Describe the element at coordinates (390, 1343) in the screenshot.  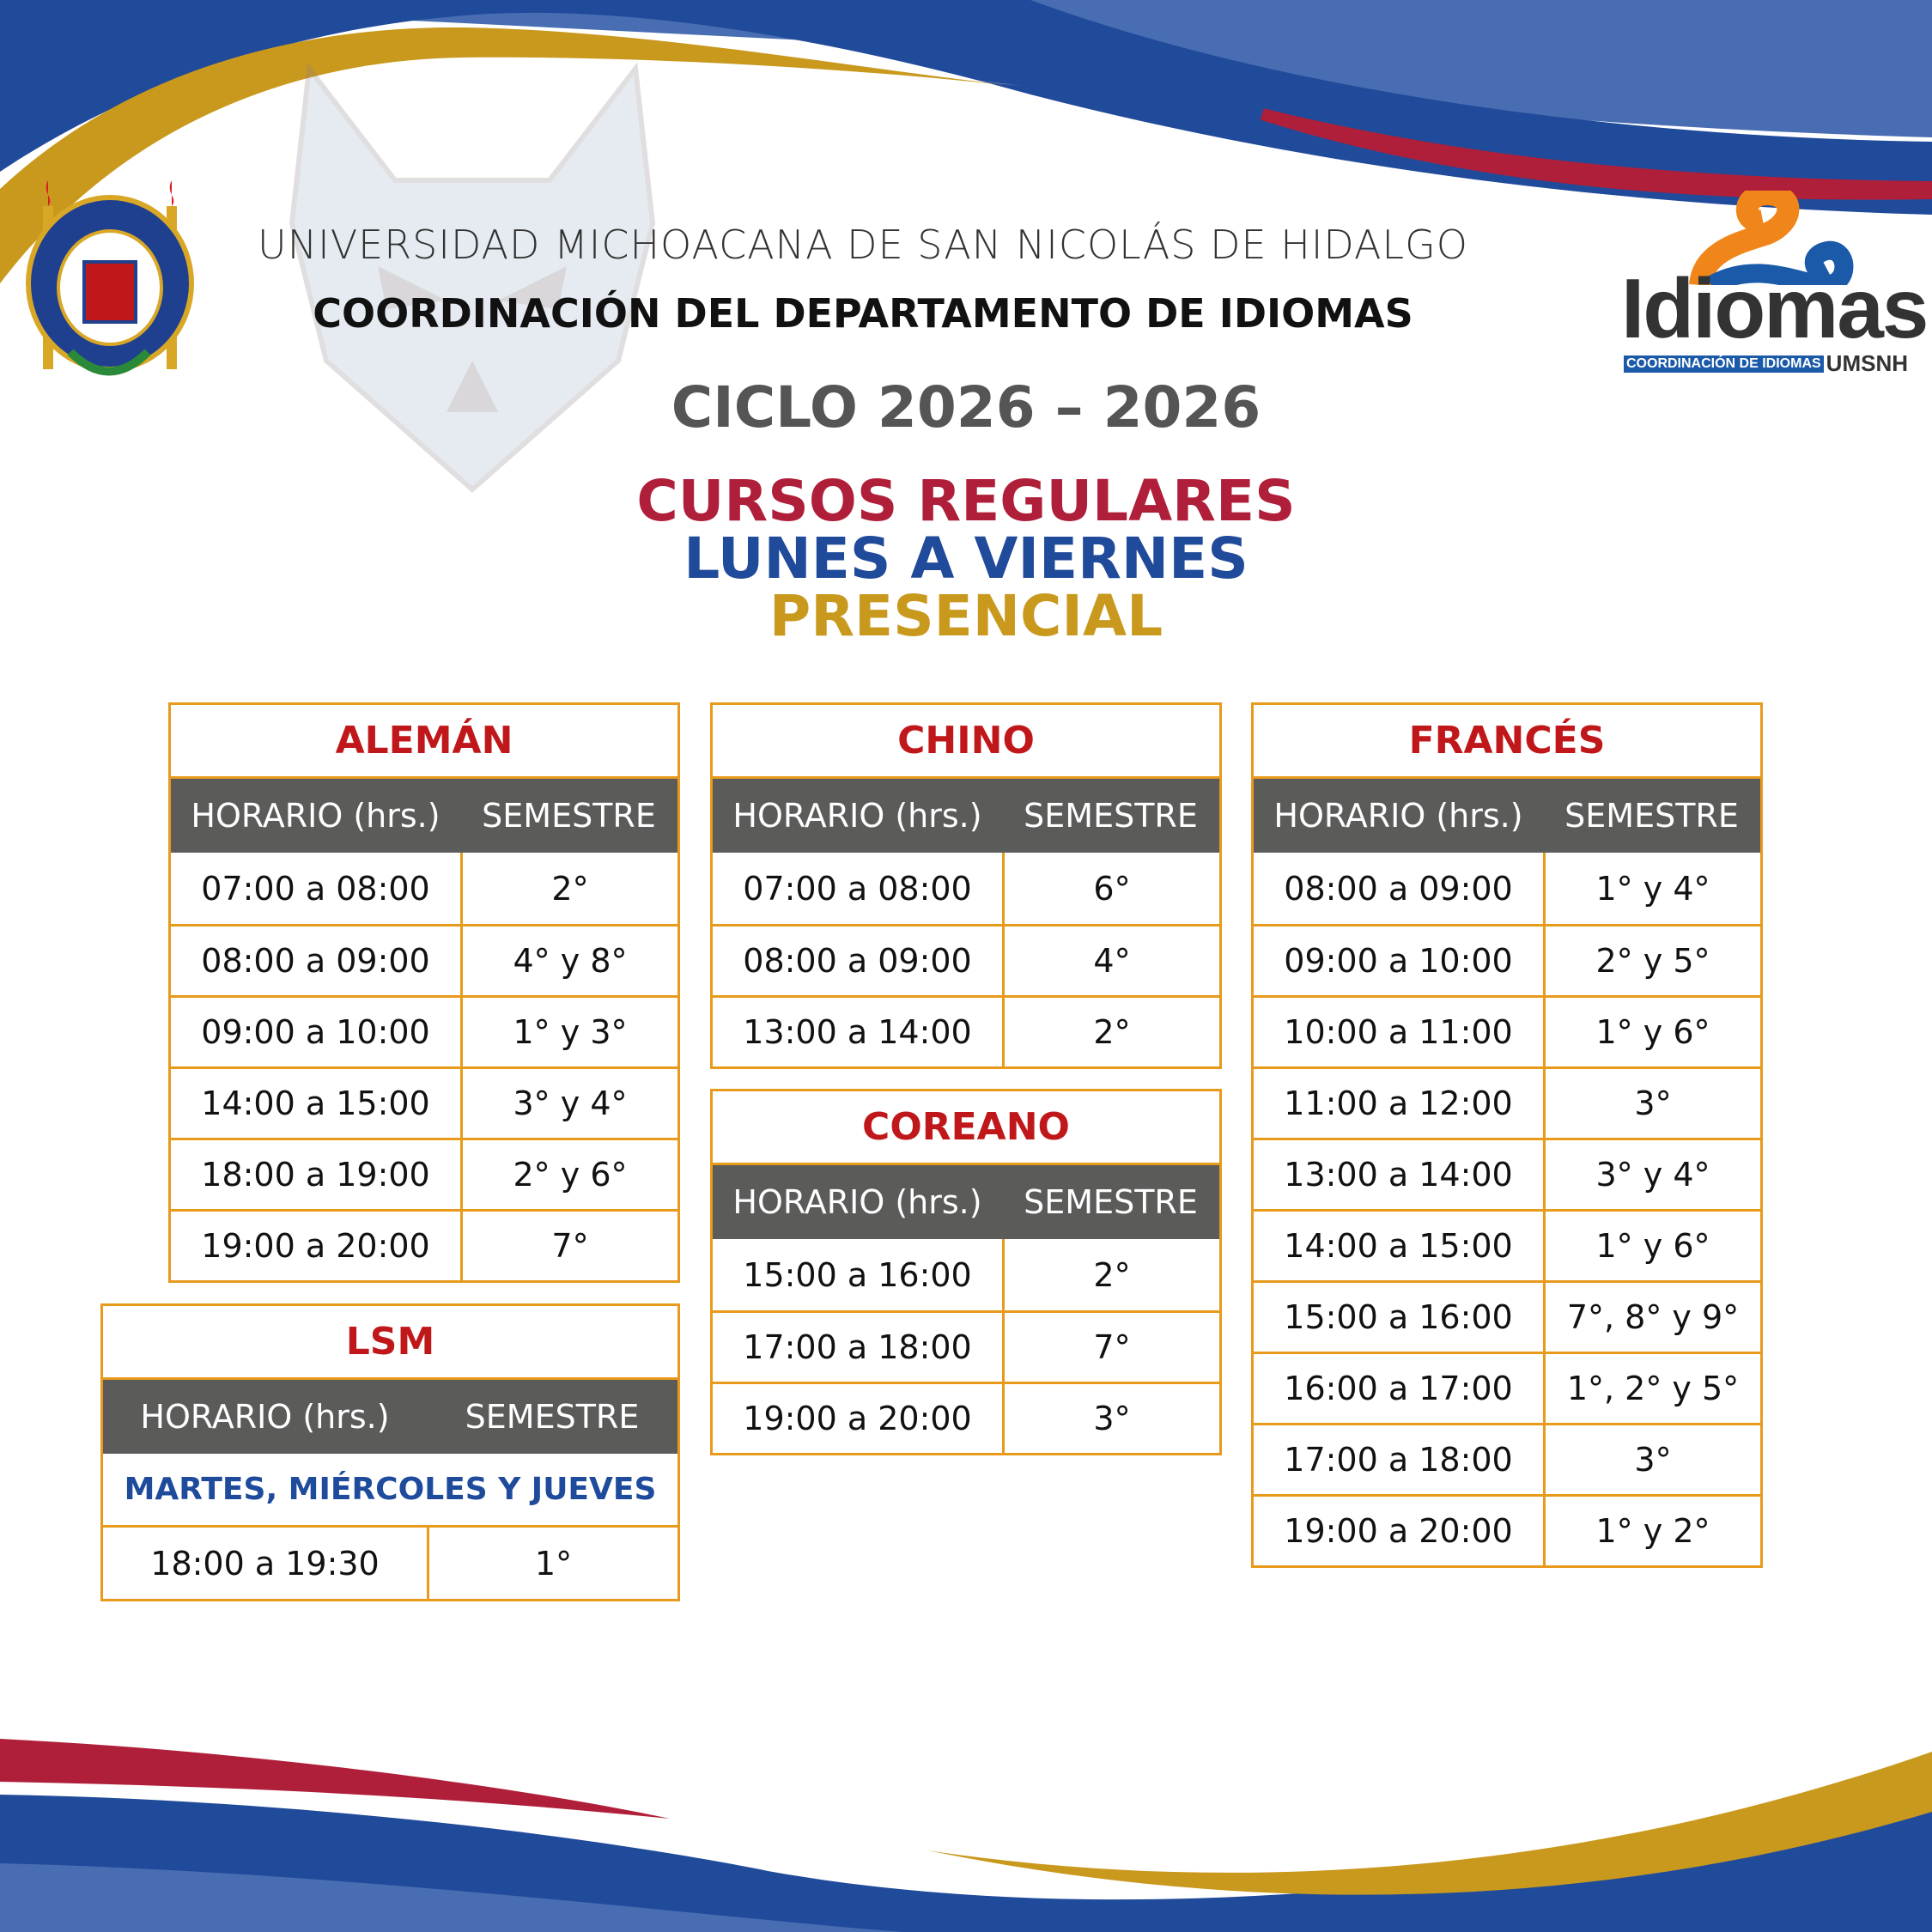
I see `table-title: LSM` at that location.